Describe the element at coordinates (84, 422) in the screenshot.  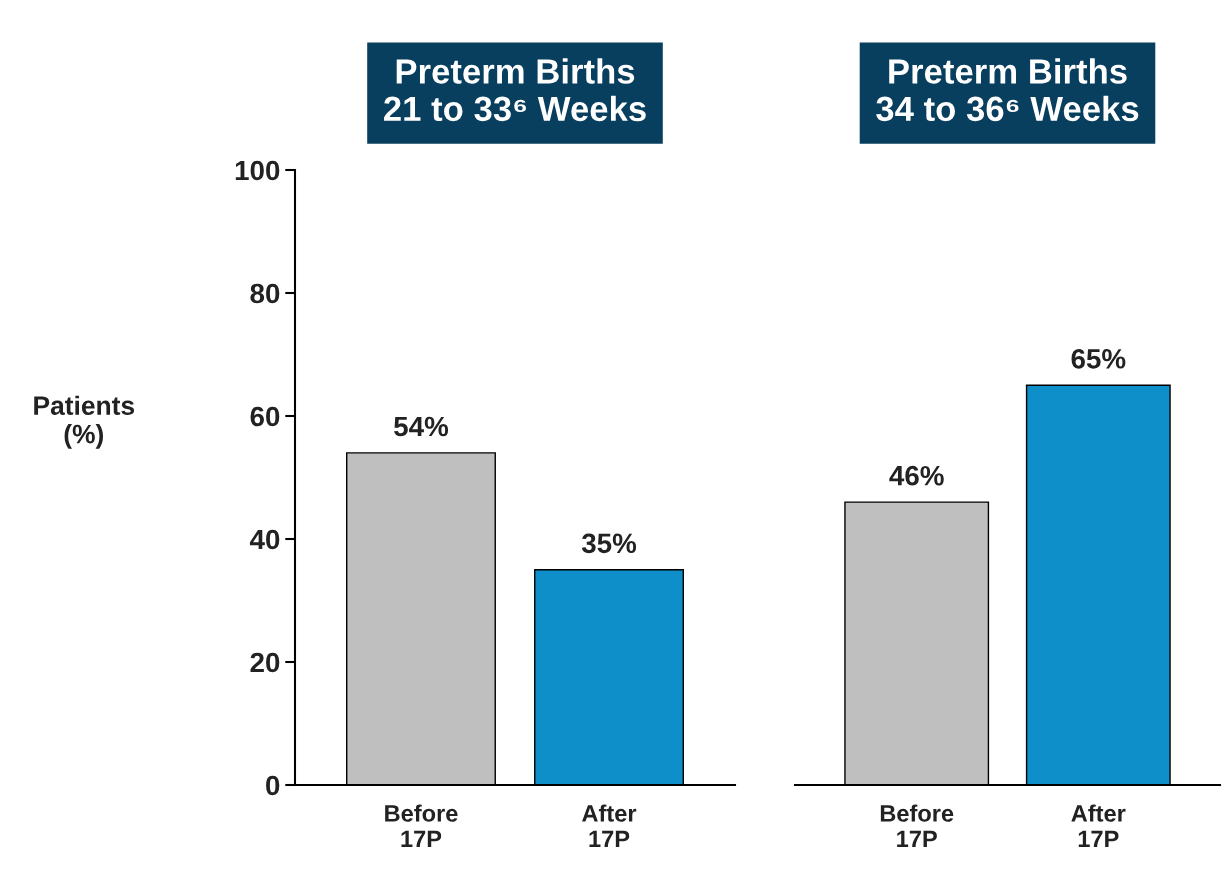
I see `y-axis-title: Patients (%)` at that location.